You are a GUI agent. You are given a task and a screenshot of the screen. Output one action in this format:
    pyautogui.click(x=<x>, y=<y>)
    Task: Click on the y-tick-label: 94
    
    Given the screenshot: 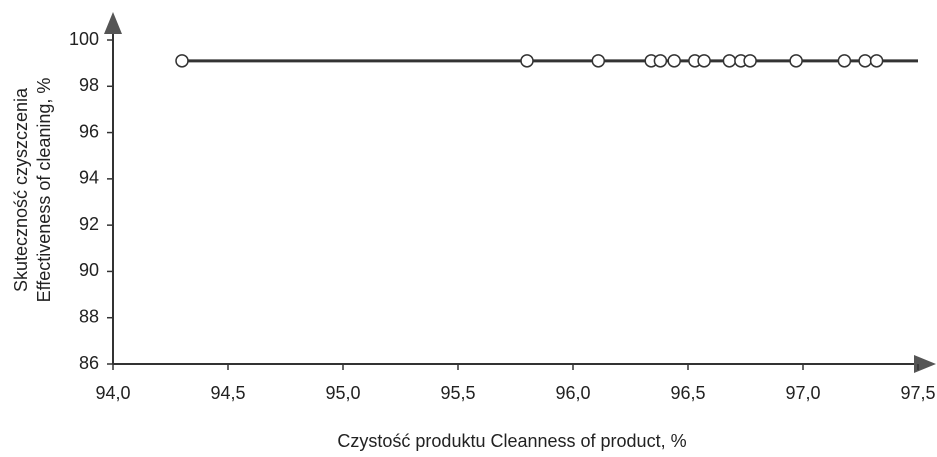 What is the action you would take?
    pyautogui.click(x=89, y=178)
    